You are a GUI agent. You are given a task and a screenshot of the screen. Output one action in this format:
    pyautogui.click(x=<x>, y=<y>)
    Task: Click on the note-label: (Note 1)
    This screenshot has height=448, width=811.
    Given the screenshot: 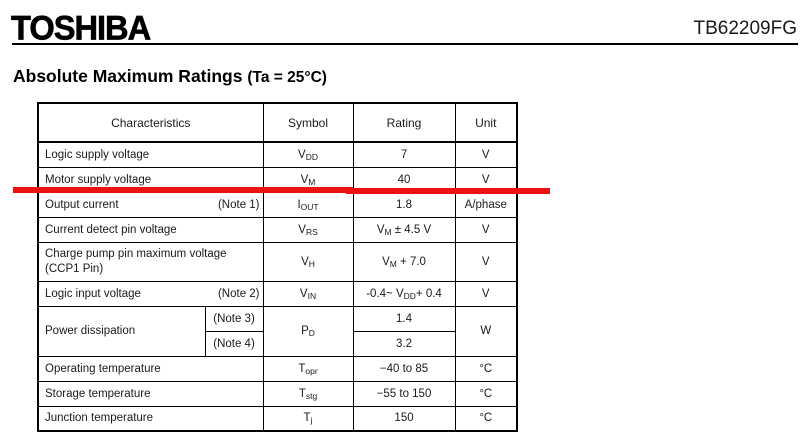 What is the action you would take?
    pyautogui.click(x=238, y=204)
    